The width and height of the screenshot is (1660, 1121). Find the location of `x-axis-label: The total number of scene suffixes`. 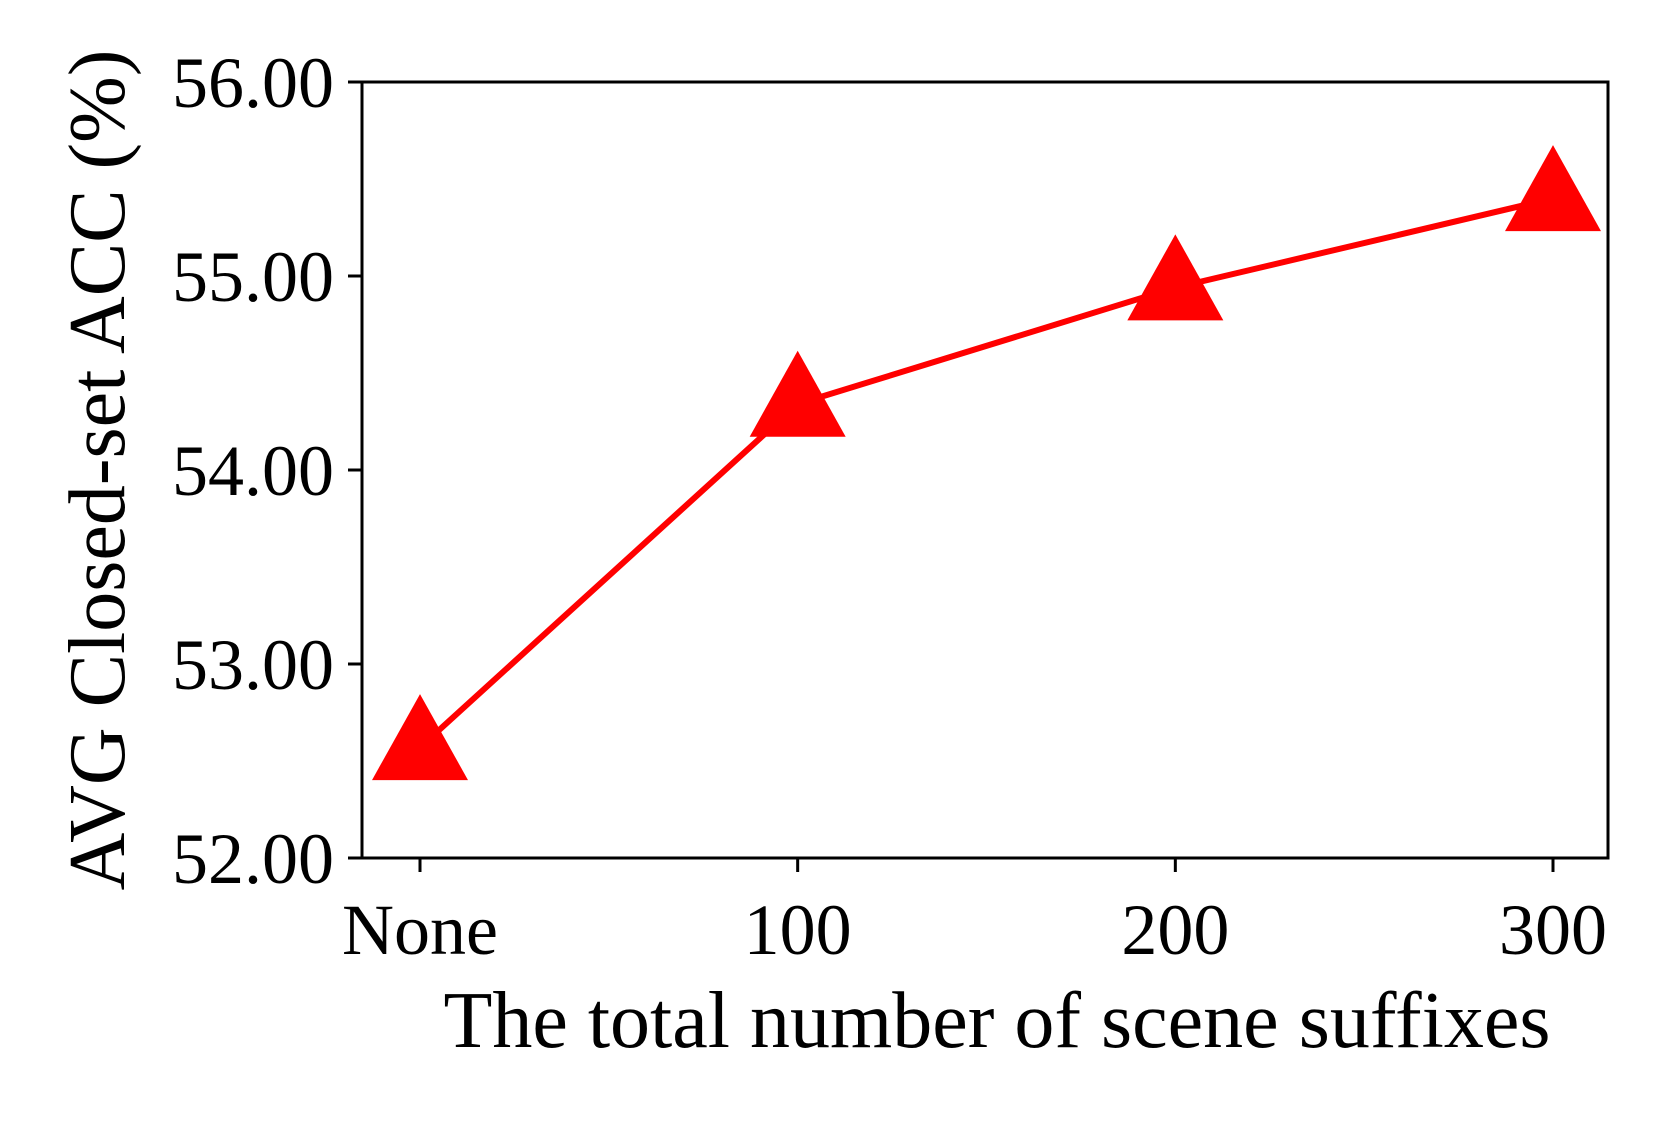

x-axis-label: The total number of scene suffixes is located at coordinates (996, 1021).